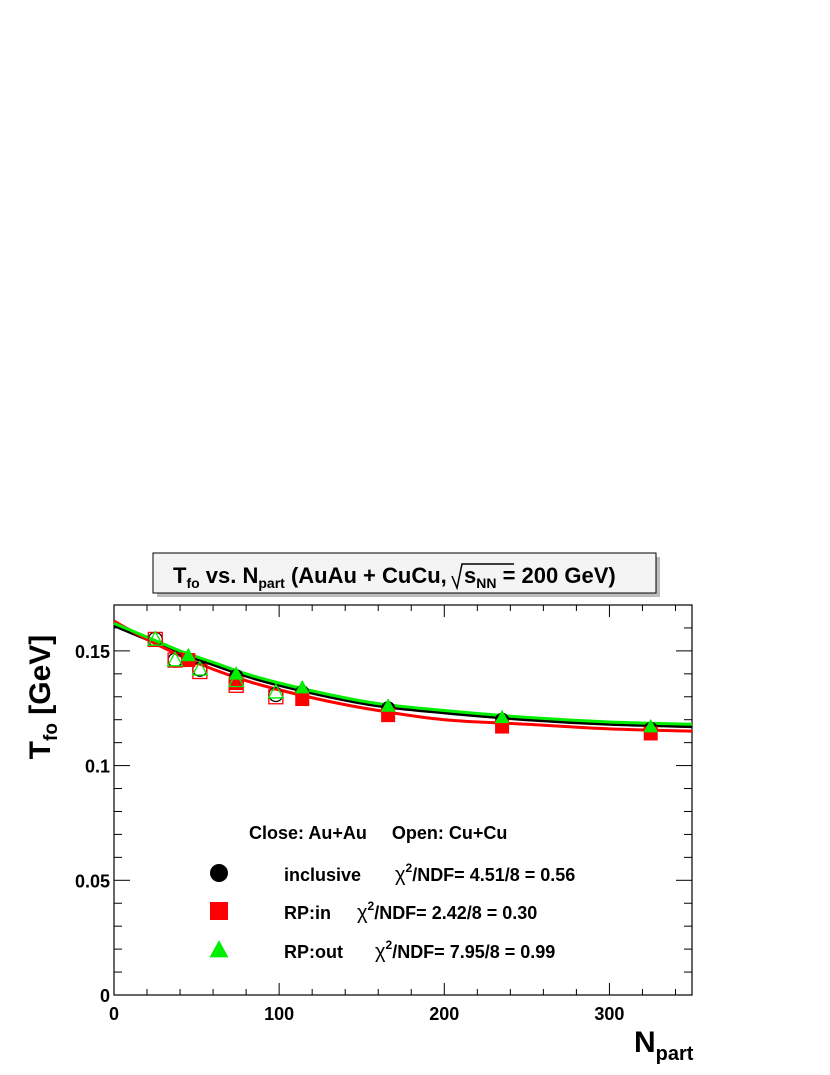  What do you see at coordinates (675, 1054) in the screenshot?
I see `x-label-sub: part` at bounding box center [675, 1054].